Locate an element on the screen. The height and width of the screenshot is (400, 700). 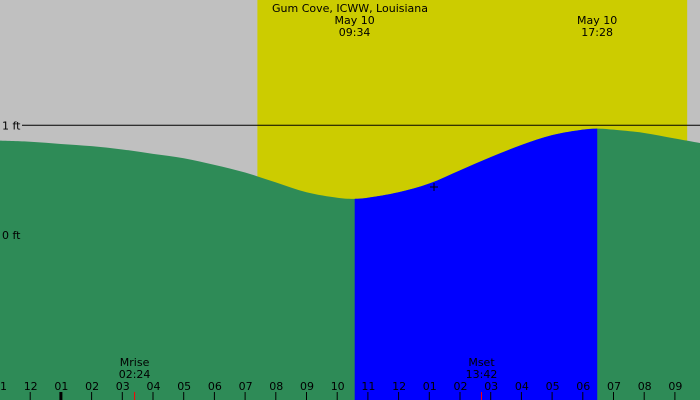
y-tick-label-1ft: 1 ft is located at coordinates (11, 125).